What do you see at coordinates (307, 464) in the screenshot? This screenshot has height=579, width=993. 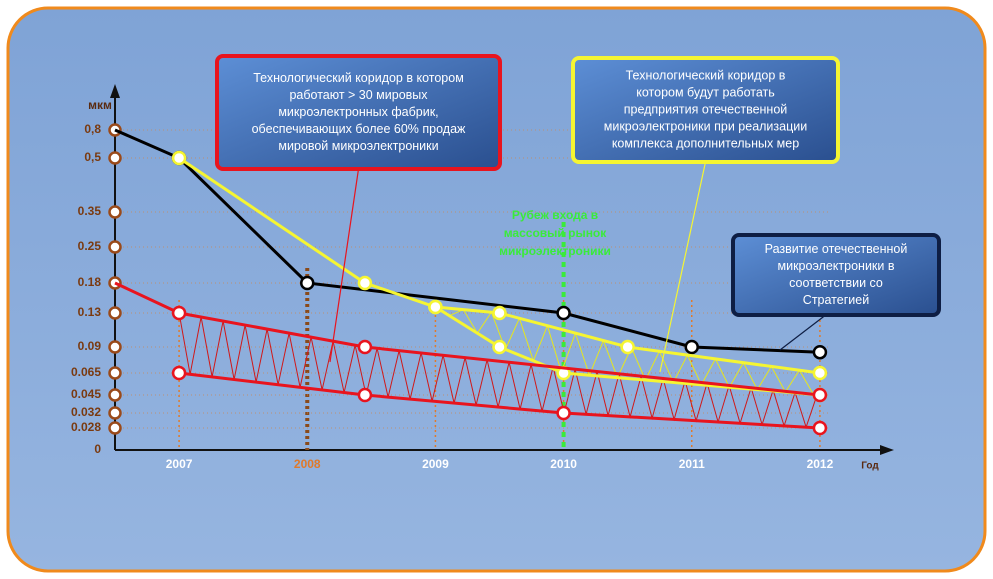 I see `x-tick-label: 2008` at bounding box center [307, 464].